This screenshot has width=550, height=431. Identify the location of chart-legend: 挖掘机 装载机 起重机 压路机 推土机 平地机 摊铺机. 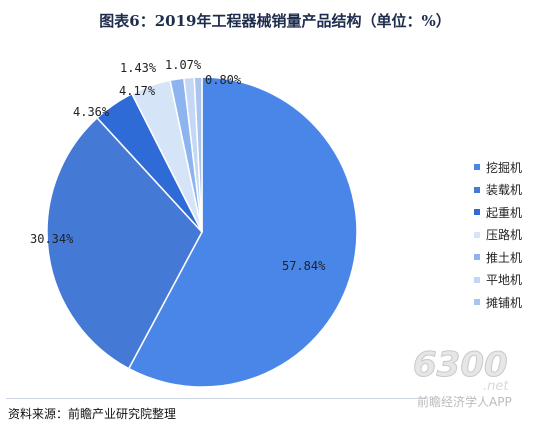
(498, 235).